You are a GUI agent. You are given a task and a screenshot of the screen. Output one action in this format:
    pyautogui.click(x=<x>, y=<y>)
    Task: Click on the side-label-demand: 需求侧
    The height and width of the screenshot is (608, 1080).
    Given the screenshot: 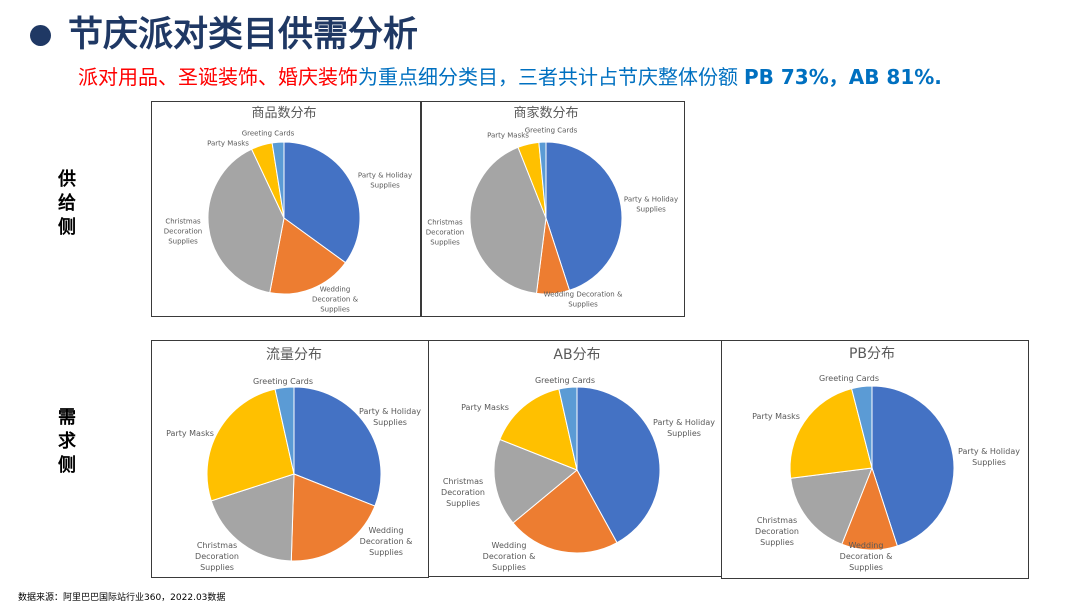 What is the action you would take?
    pyautogui.click(x=67, y=441)
    